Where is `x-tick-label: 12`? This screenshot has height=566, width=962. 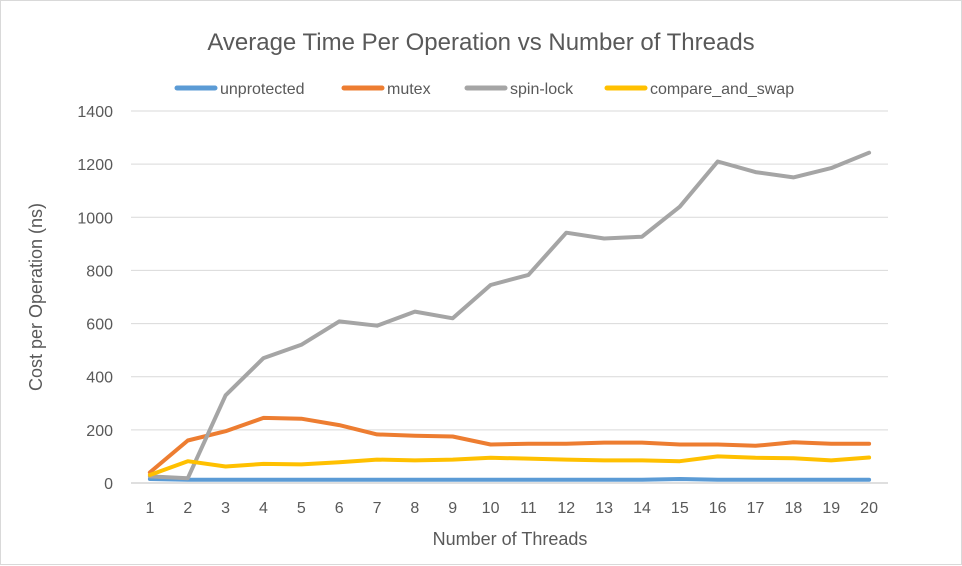
x-tick-label: 12 is located at coordinates (566, 508).